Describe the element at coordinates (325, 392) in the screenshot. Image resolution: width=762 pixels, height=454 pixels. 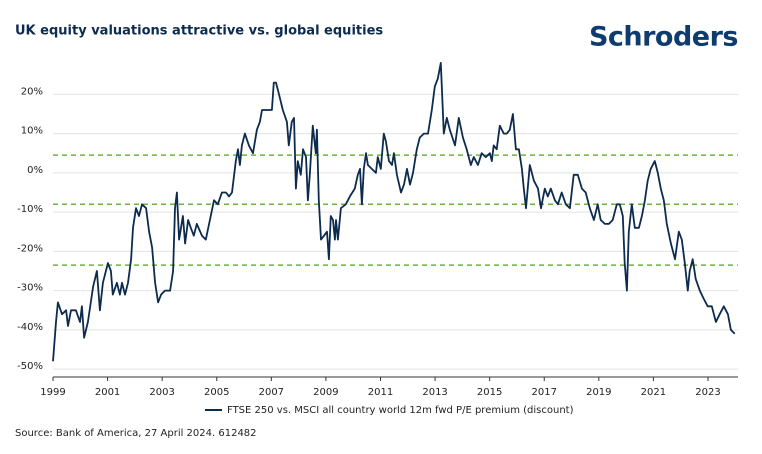
I see `x-tick-label: 2009` at that location.